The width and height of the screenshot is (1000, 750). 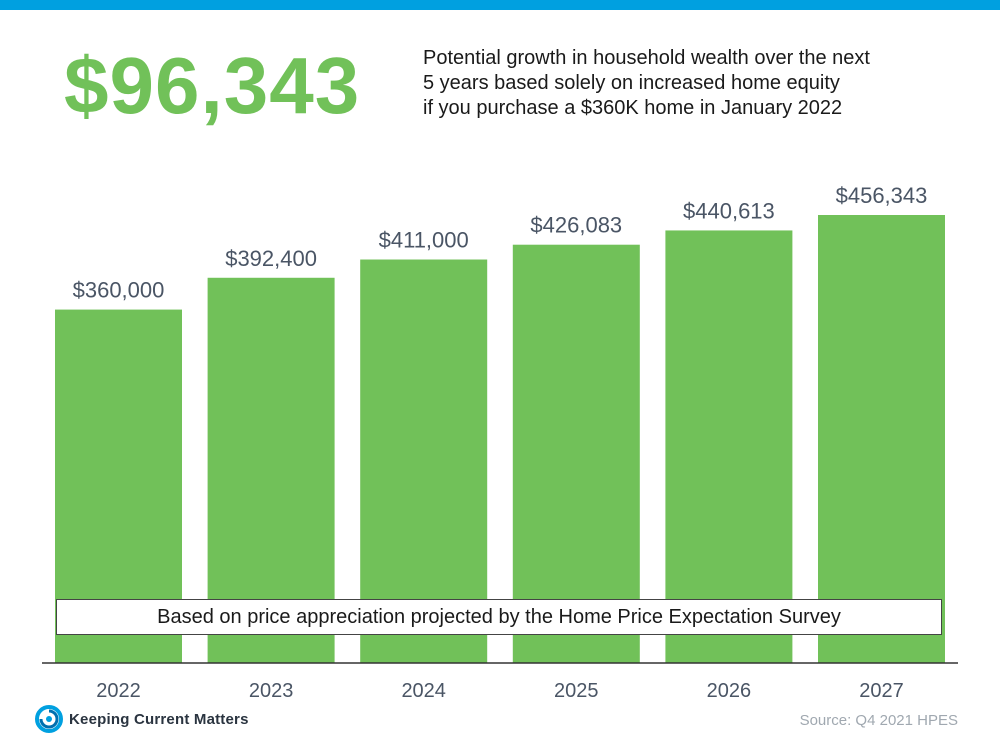 I want to click on x-tick-label: 2022, so click(x=118, y=691).